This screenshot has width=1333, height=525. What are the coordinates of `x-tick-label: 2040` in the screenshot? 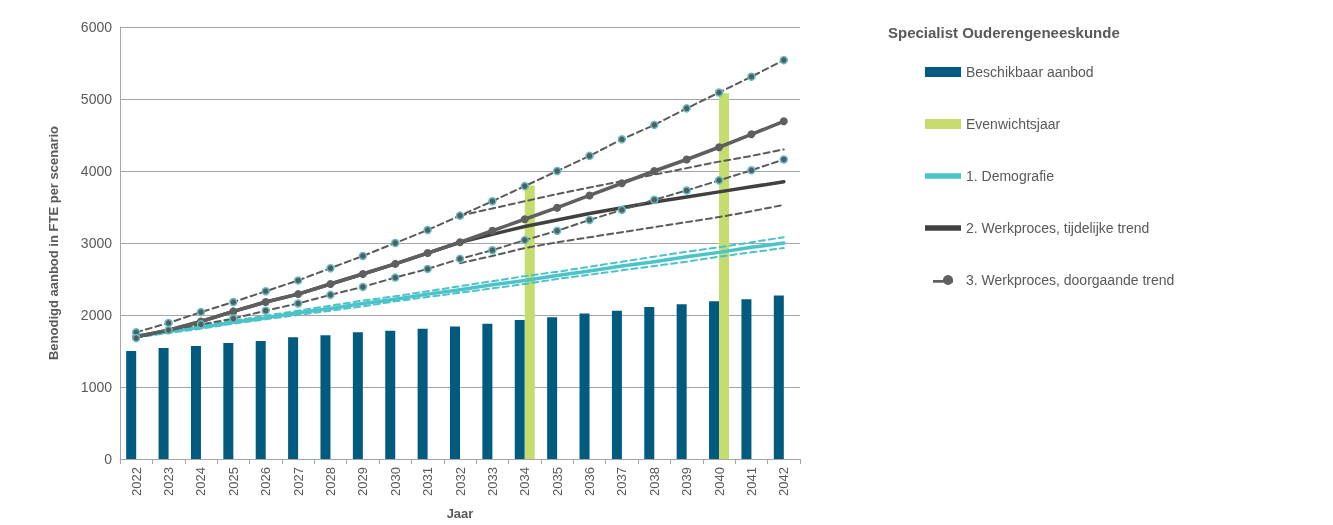 It's located at (719, 481).